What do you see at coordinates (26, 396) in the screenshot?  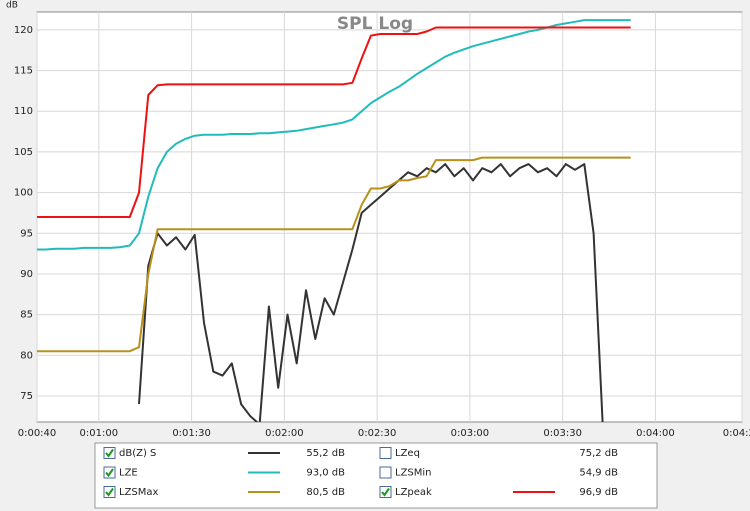 I see `y-tick-label: 75` at bounding box center [26, 396].